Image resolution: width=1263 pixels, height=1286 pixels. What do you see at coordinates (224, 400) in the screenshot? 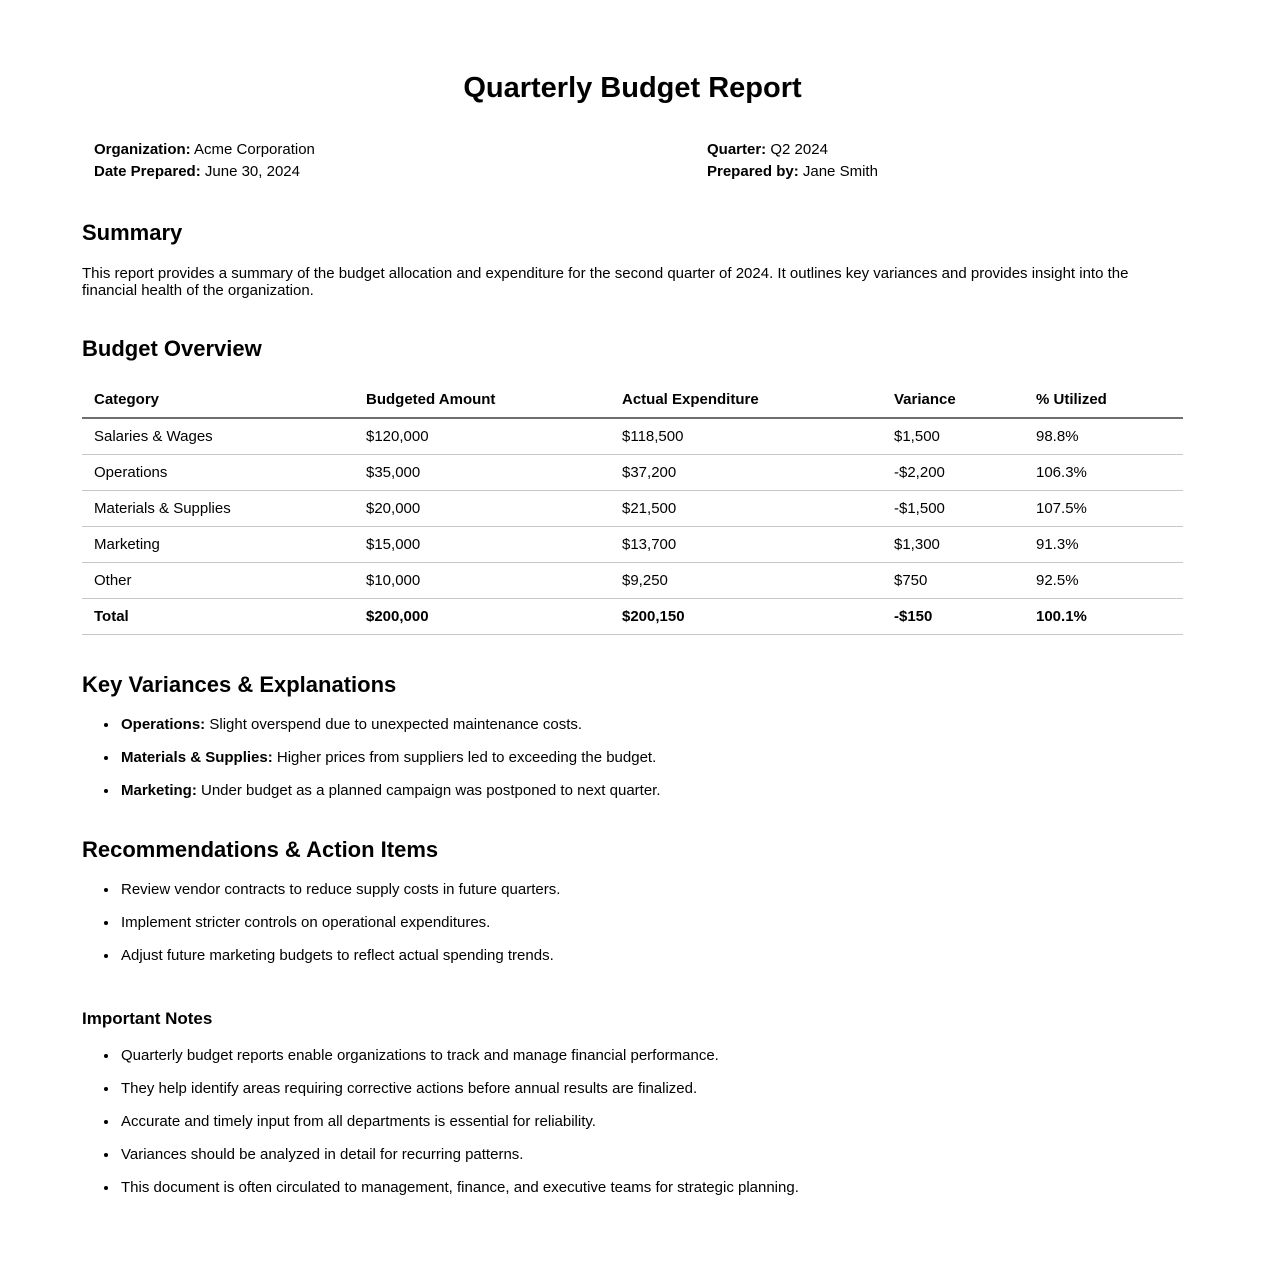
I see `column-header-category: Category` at bounding box center [224, 400].